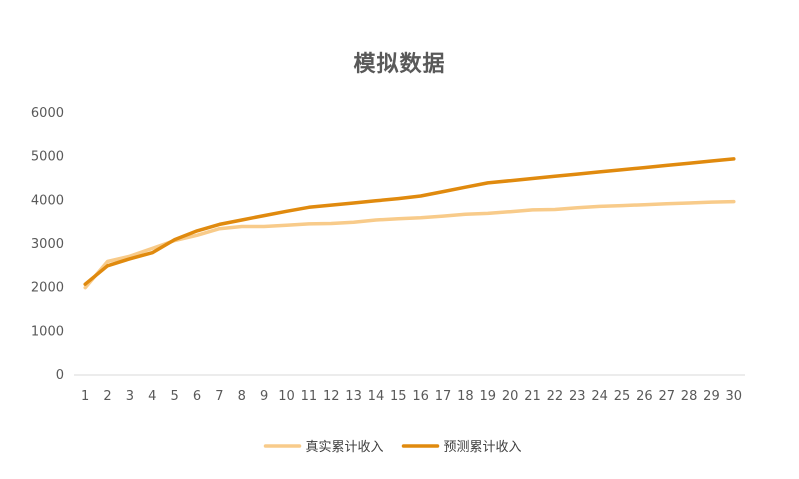  Describe the element at coordinates (130, 396) in the screenshot. I see `x-tick-label: 3` at that location.